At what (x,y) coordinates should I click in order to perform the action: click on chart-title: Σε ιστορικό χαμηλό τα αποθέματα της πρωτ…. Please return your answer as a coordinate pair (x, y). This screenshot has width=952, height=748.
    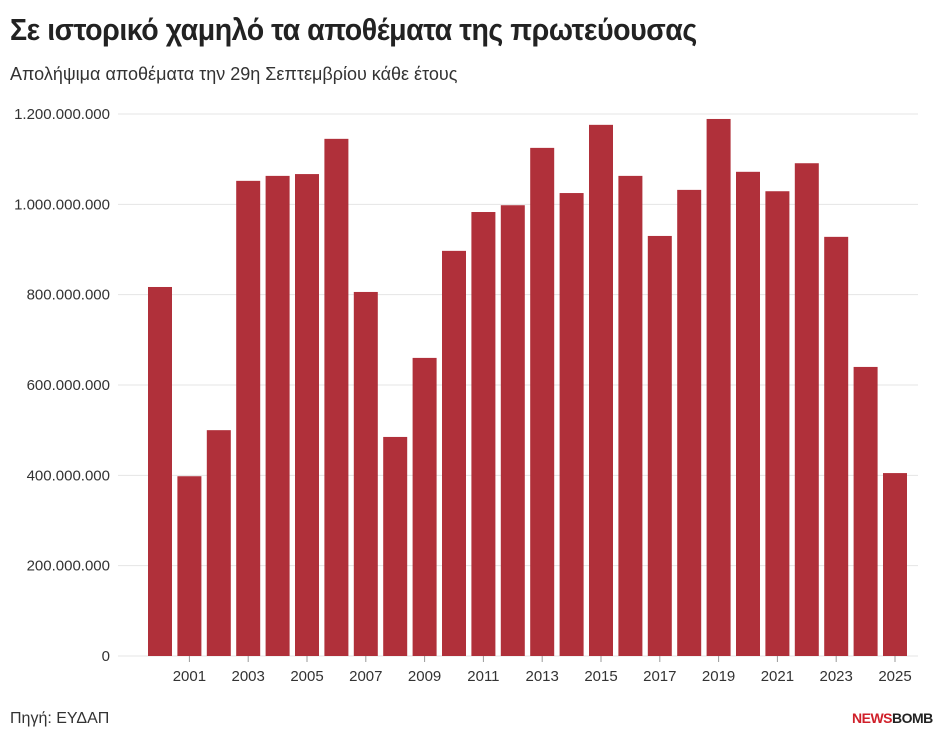
    Looking at the image, I should click on (353, 29).